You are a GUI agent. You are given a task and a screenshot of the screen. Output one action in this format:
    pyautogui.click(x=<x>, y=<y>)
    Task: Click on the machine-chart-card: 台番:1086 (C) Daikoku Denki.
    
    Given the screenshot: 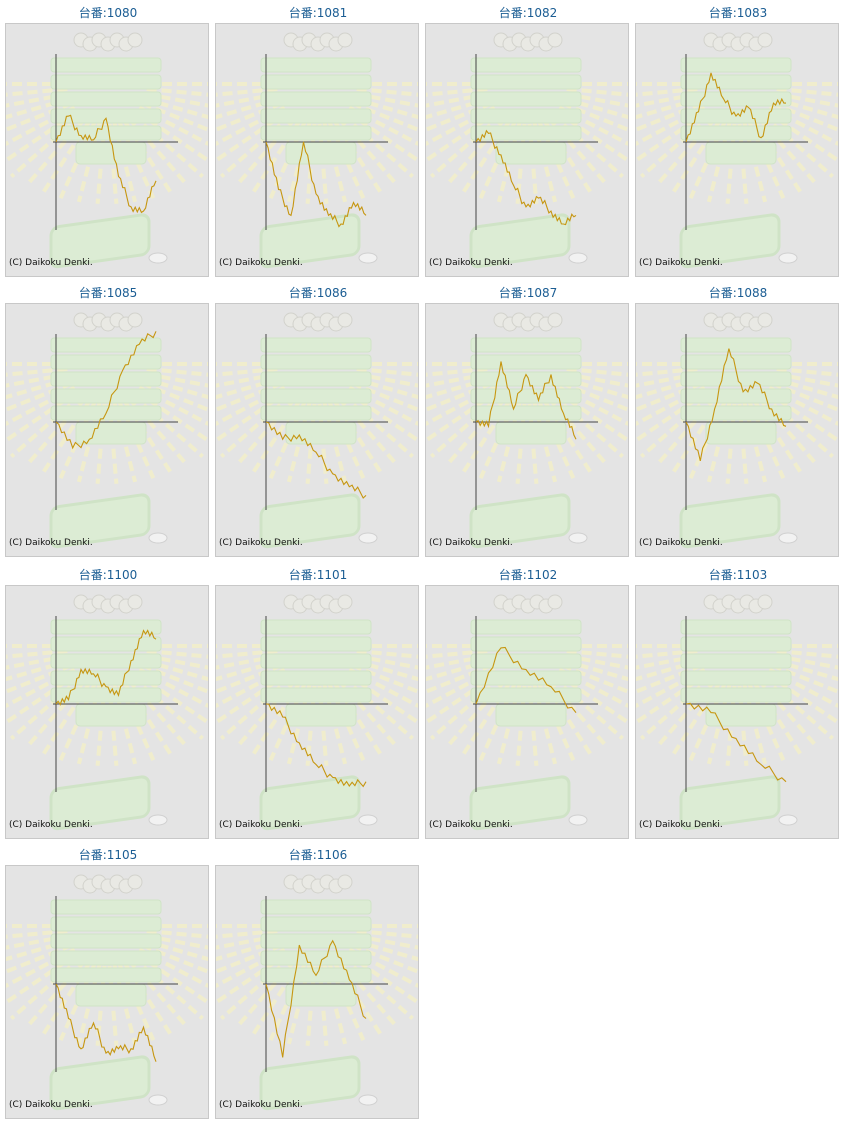 What is the action you would take?
    pyautogui.click(x=318, y=420)
    